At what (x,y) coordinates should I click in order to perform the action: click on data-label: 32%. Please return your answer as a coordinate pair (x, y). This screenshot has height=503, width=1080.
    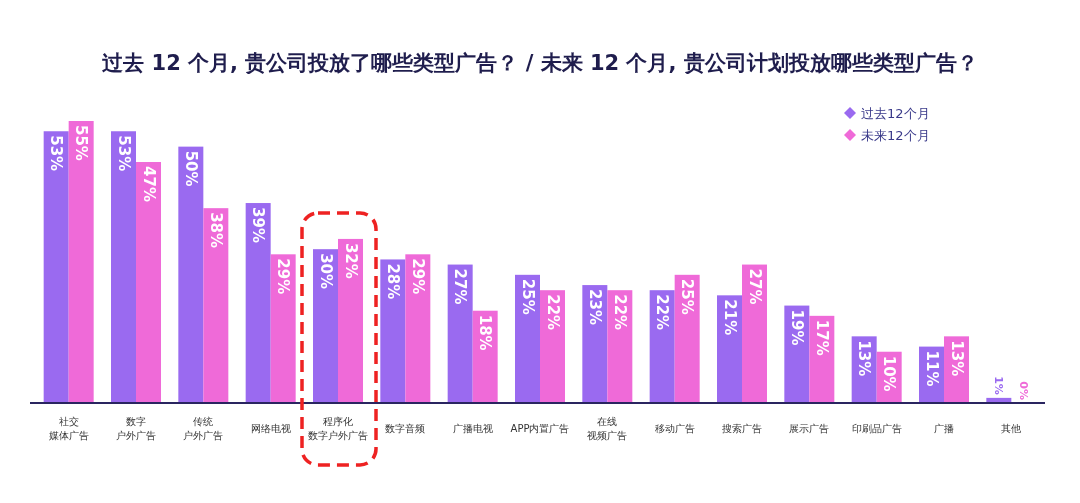
    Looking at the image, I should click on (350, 260).